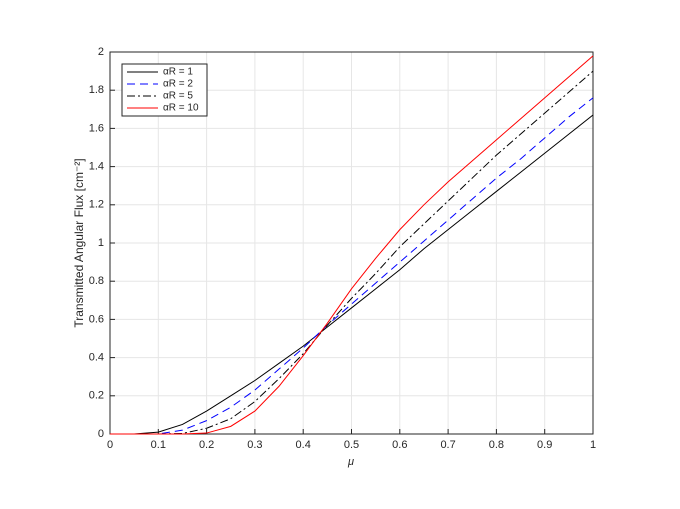 The image size is (680, 509). What do you see at coordinates (96, 319) in the screenshot?
I see `y-tick-label: 0.6` at bounding box center [96, 319].